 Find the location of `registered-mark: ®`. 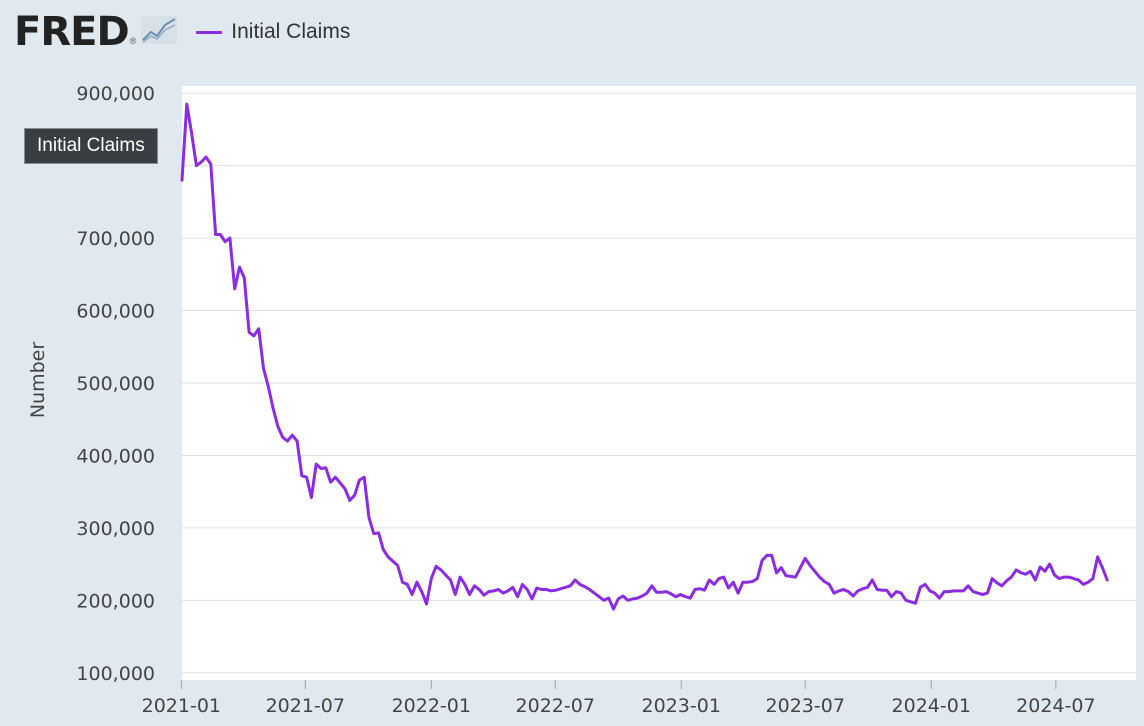

registered-mark: ® is located at coordinates (133, 41).